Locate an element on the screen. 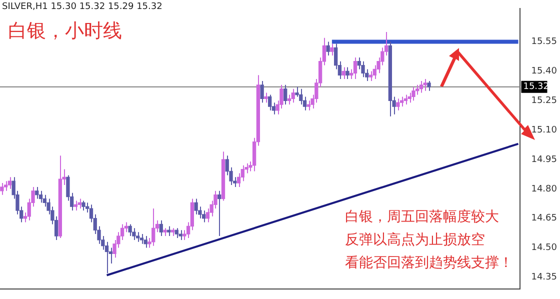 The height and width of the screenshot is (299, 560). y-tick-label: 15.55 is located at coordinates (544, 42).